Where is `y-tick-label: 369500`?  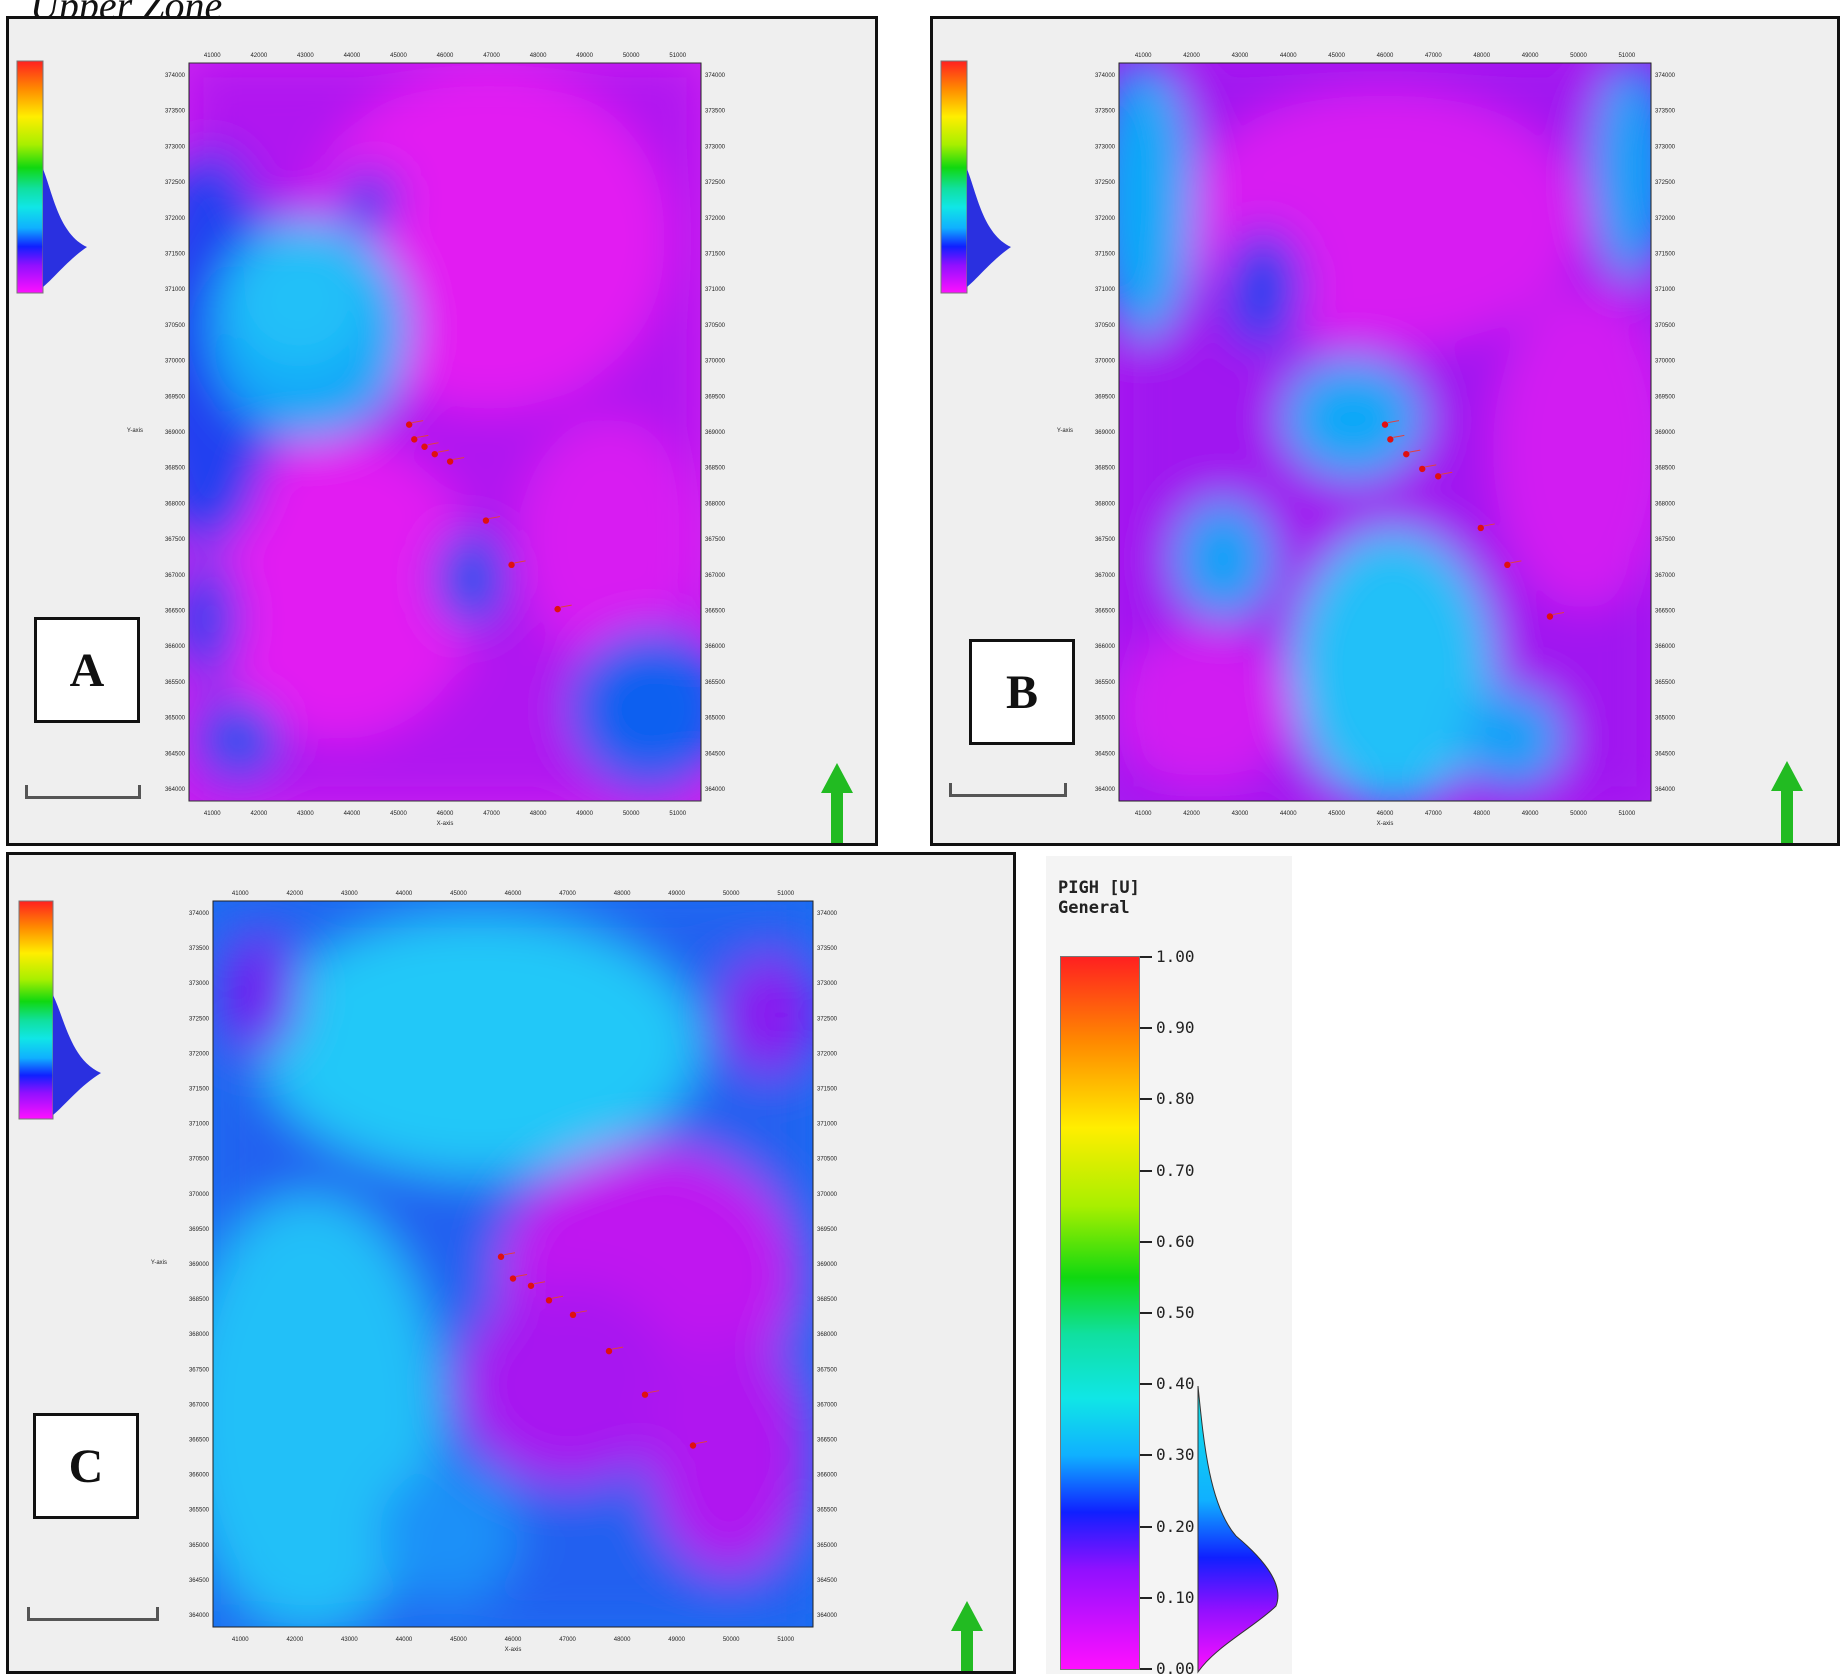 y-tick-label: 369500 is located at coordinates (1665, 397).